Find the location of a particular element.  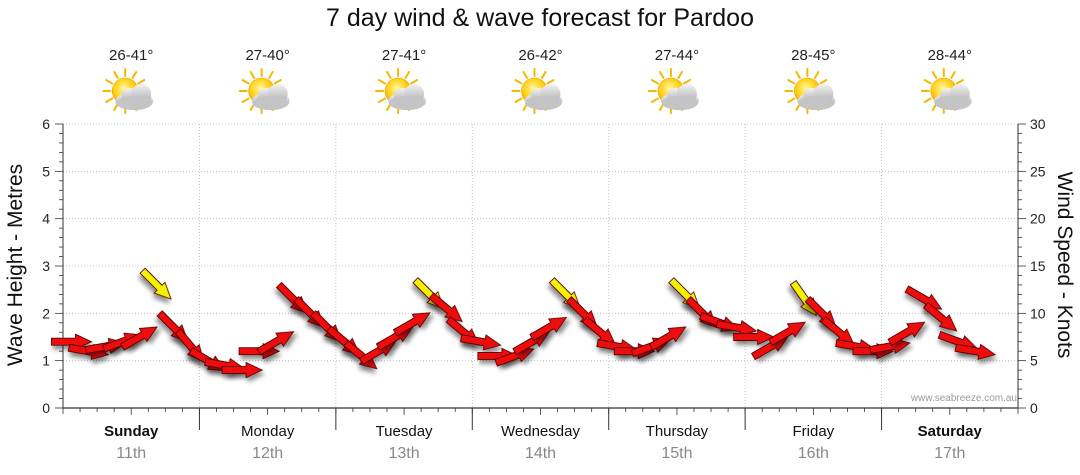

y2-tick-label: 20 is located at coordinates (1038, 219).